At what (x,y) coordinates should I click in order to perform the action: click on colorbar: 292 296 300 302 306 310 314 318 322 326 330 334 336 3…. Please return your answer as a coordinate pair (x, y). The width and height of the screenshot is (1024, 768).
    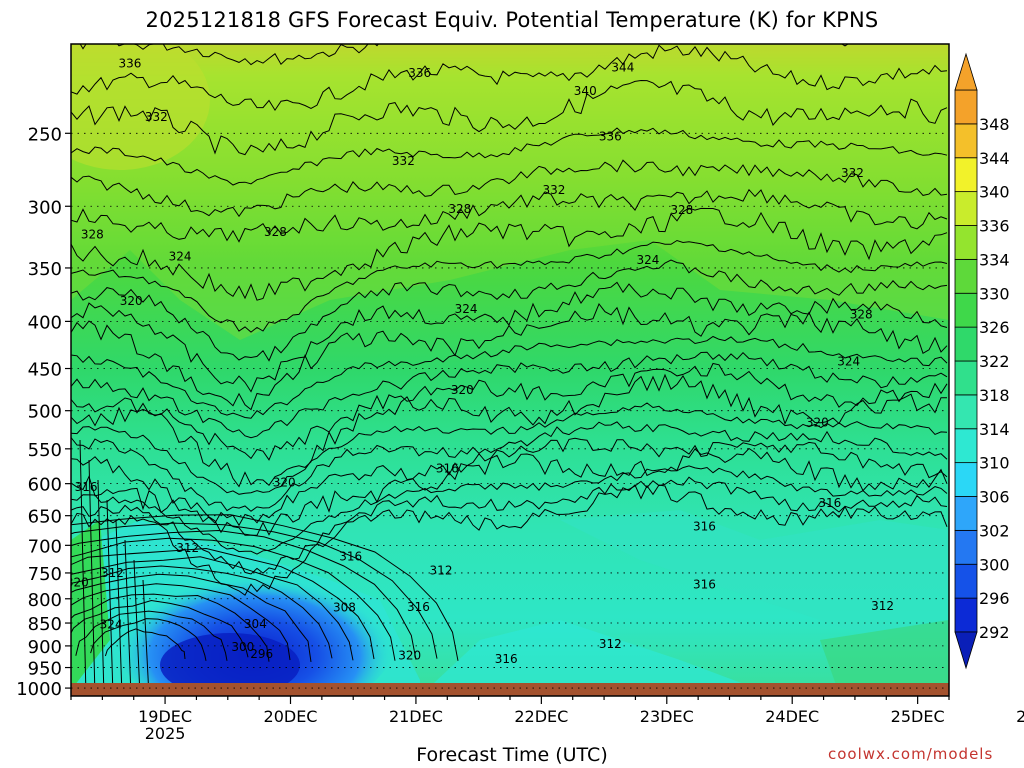
    Looking at the image, I should click on (982, 361).